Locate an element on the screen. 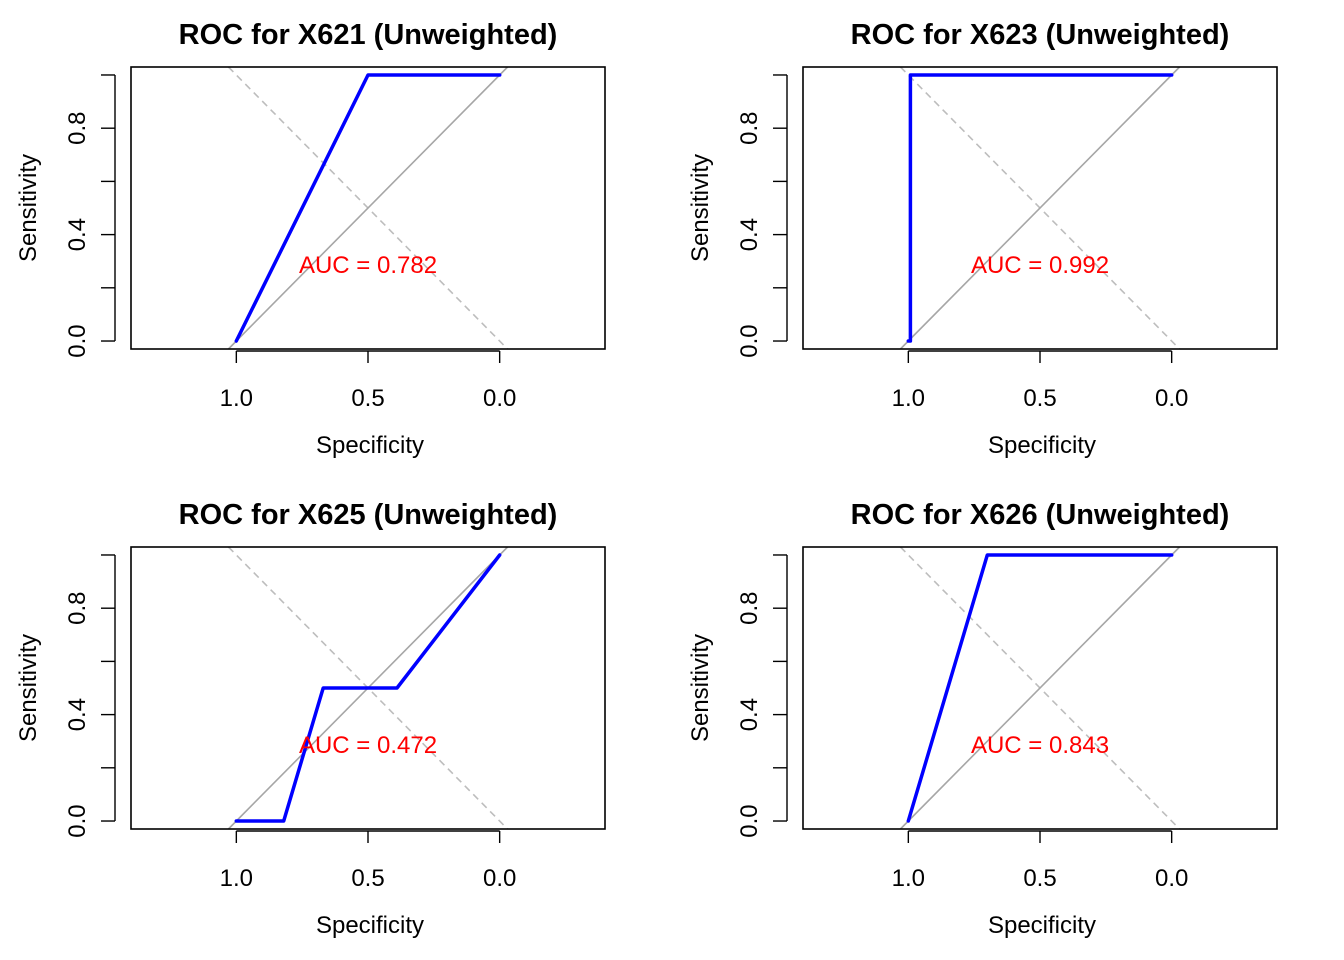  chart-title: ROC for X626 (Unweighted) is located at coordinates (1040, 515).